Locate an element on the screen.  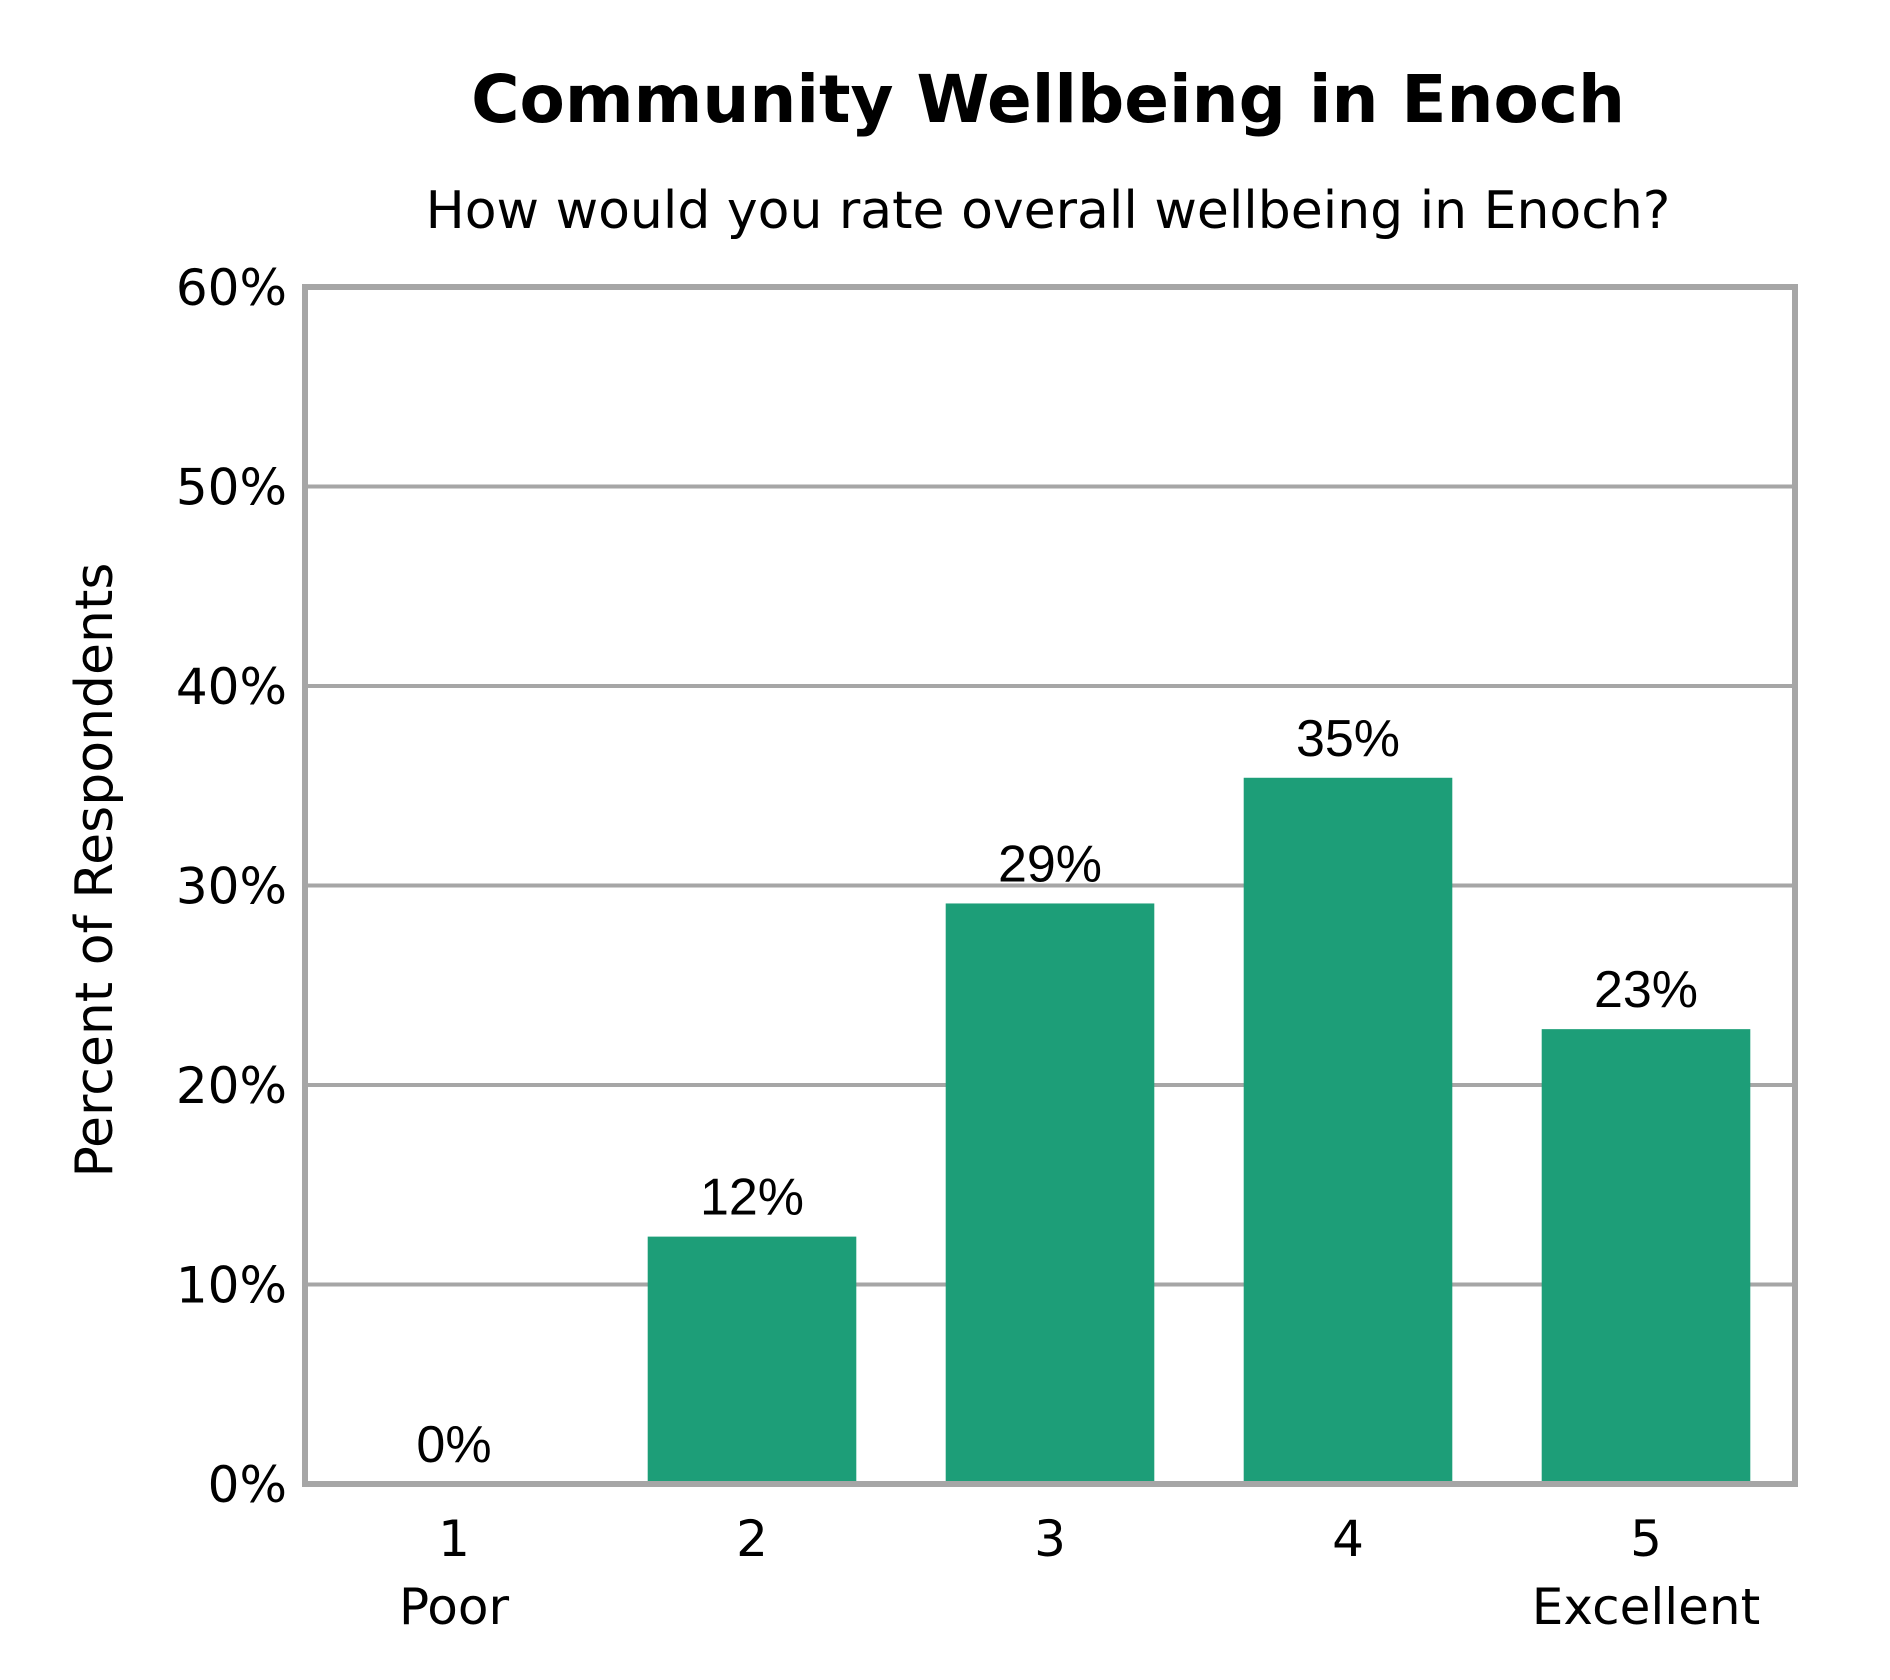
x-tick-label: 3 is located at coordinates (1050, 1539).